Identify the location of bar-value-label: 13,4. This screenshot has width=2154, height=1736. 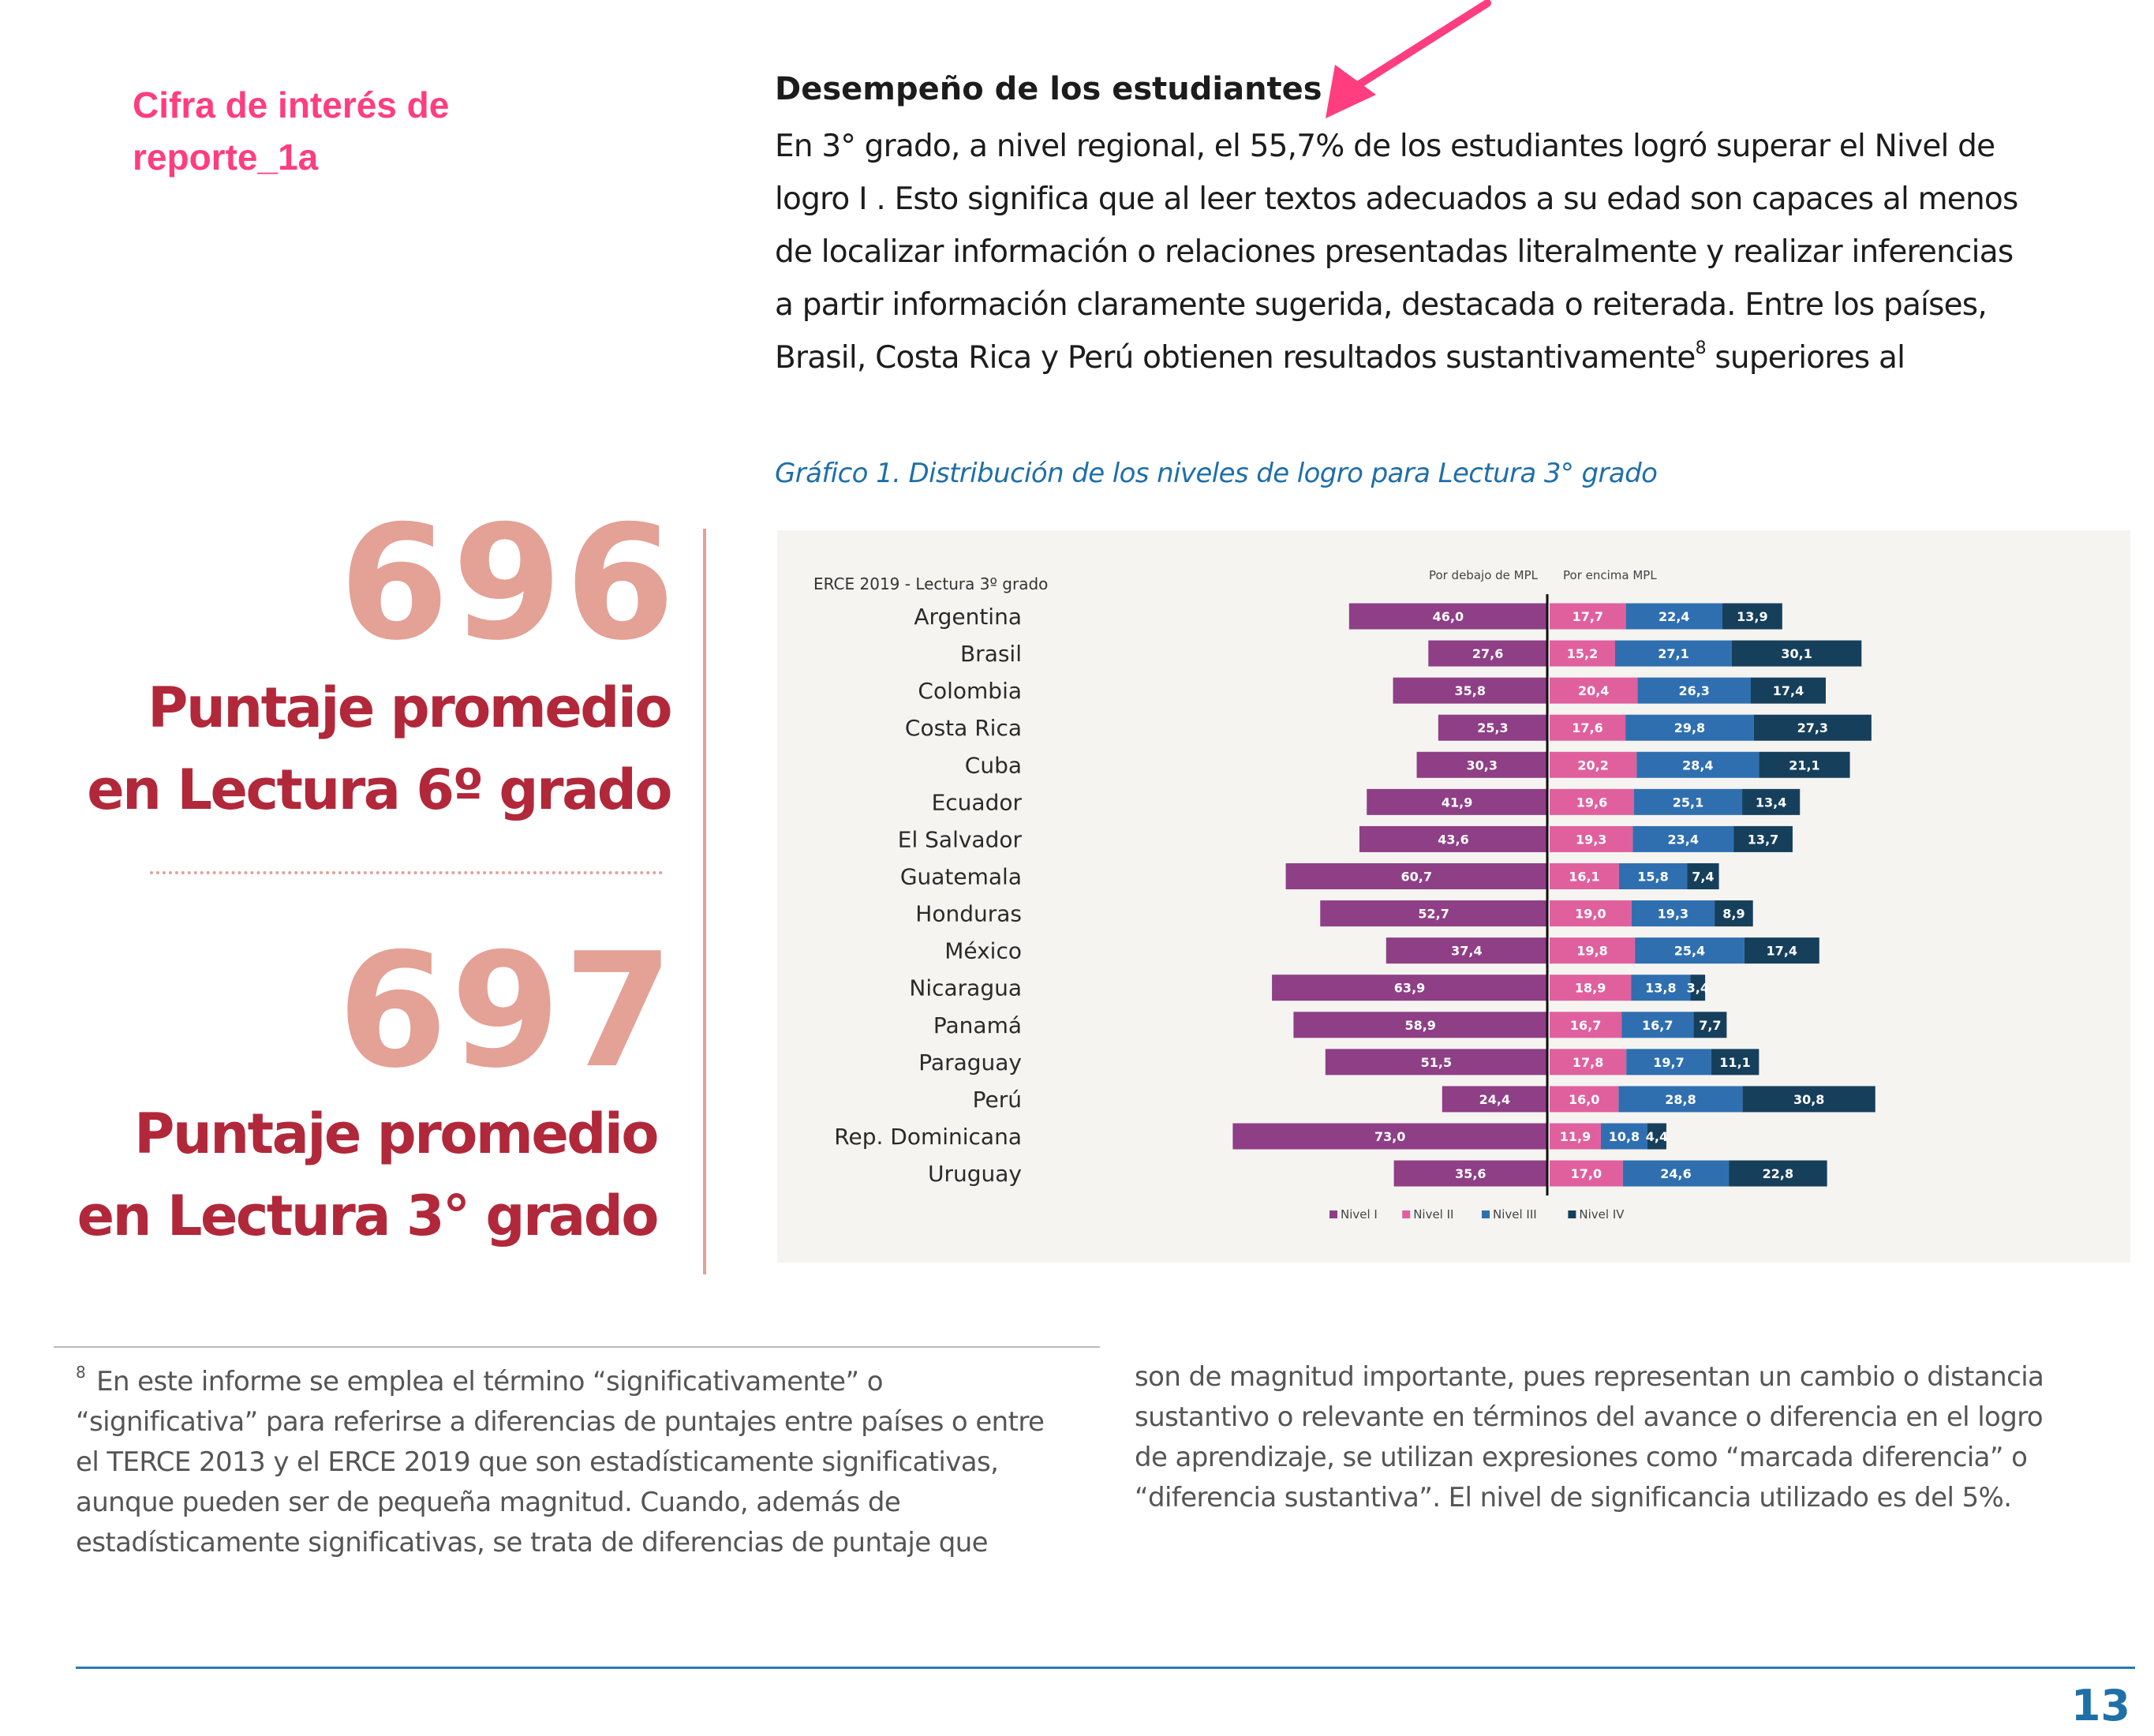
(1771, 802).